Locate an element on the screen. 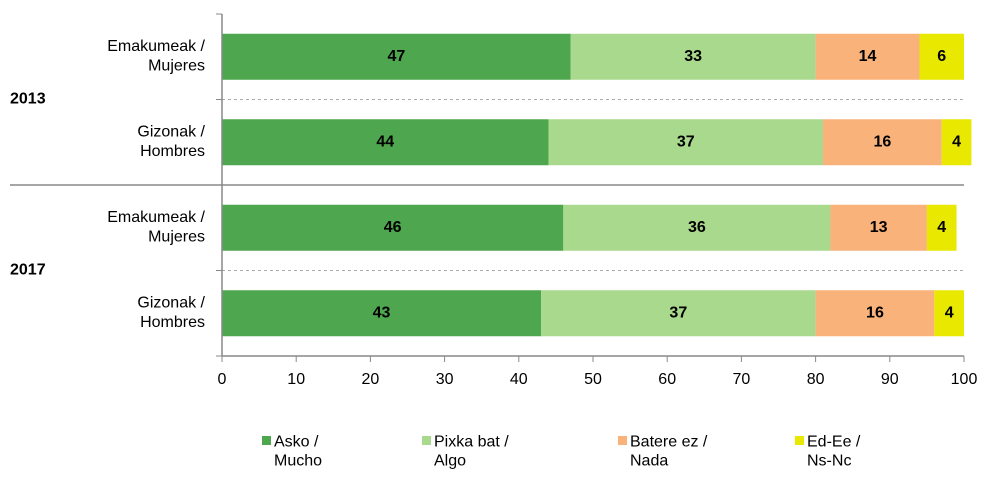 Image resolution: width=984 pixels, height=480 pixels. group-label: 2013 is located at coordinates (28, 99).